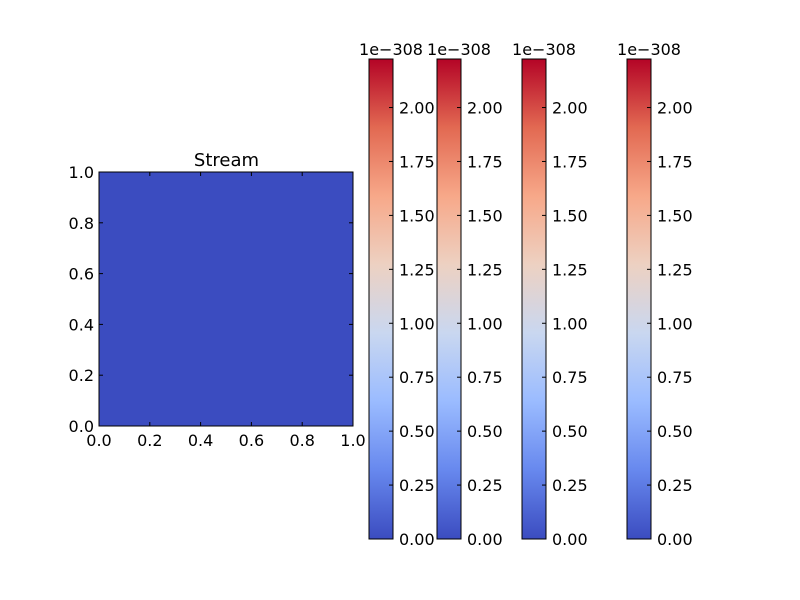 This screenshot has width=800, height=600. Describe the element at coordinates (81, 375) in the screenshot. I see `y-tick-label: 0.2` at that location.